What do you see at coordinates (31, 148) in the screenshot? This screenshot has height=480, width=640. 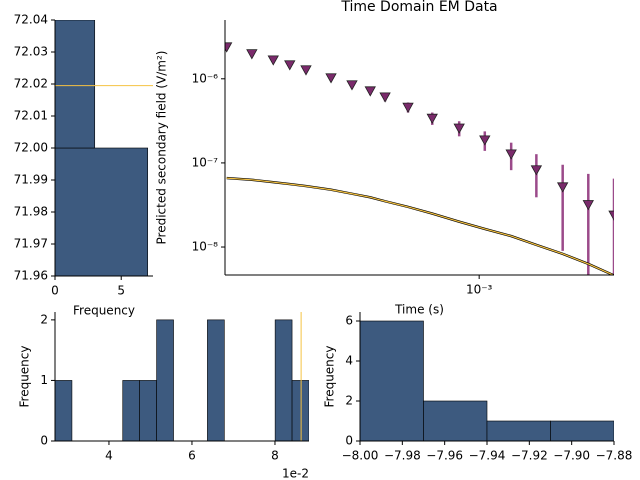 I see `y-tick-label: 72.00` at bounding box center [31, 148].